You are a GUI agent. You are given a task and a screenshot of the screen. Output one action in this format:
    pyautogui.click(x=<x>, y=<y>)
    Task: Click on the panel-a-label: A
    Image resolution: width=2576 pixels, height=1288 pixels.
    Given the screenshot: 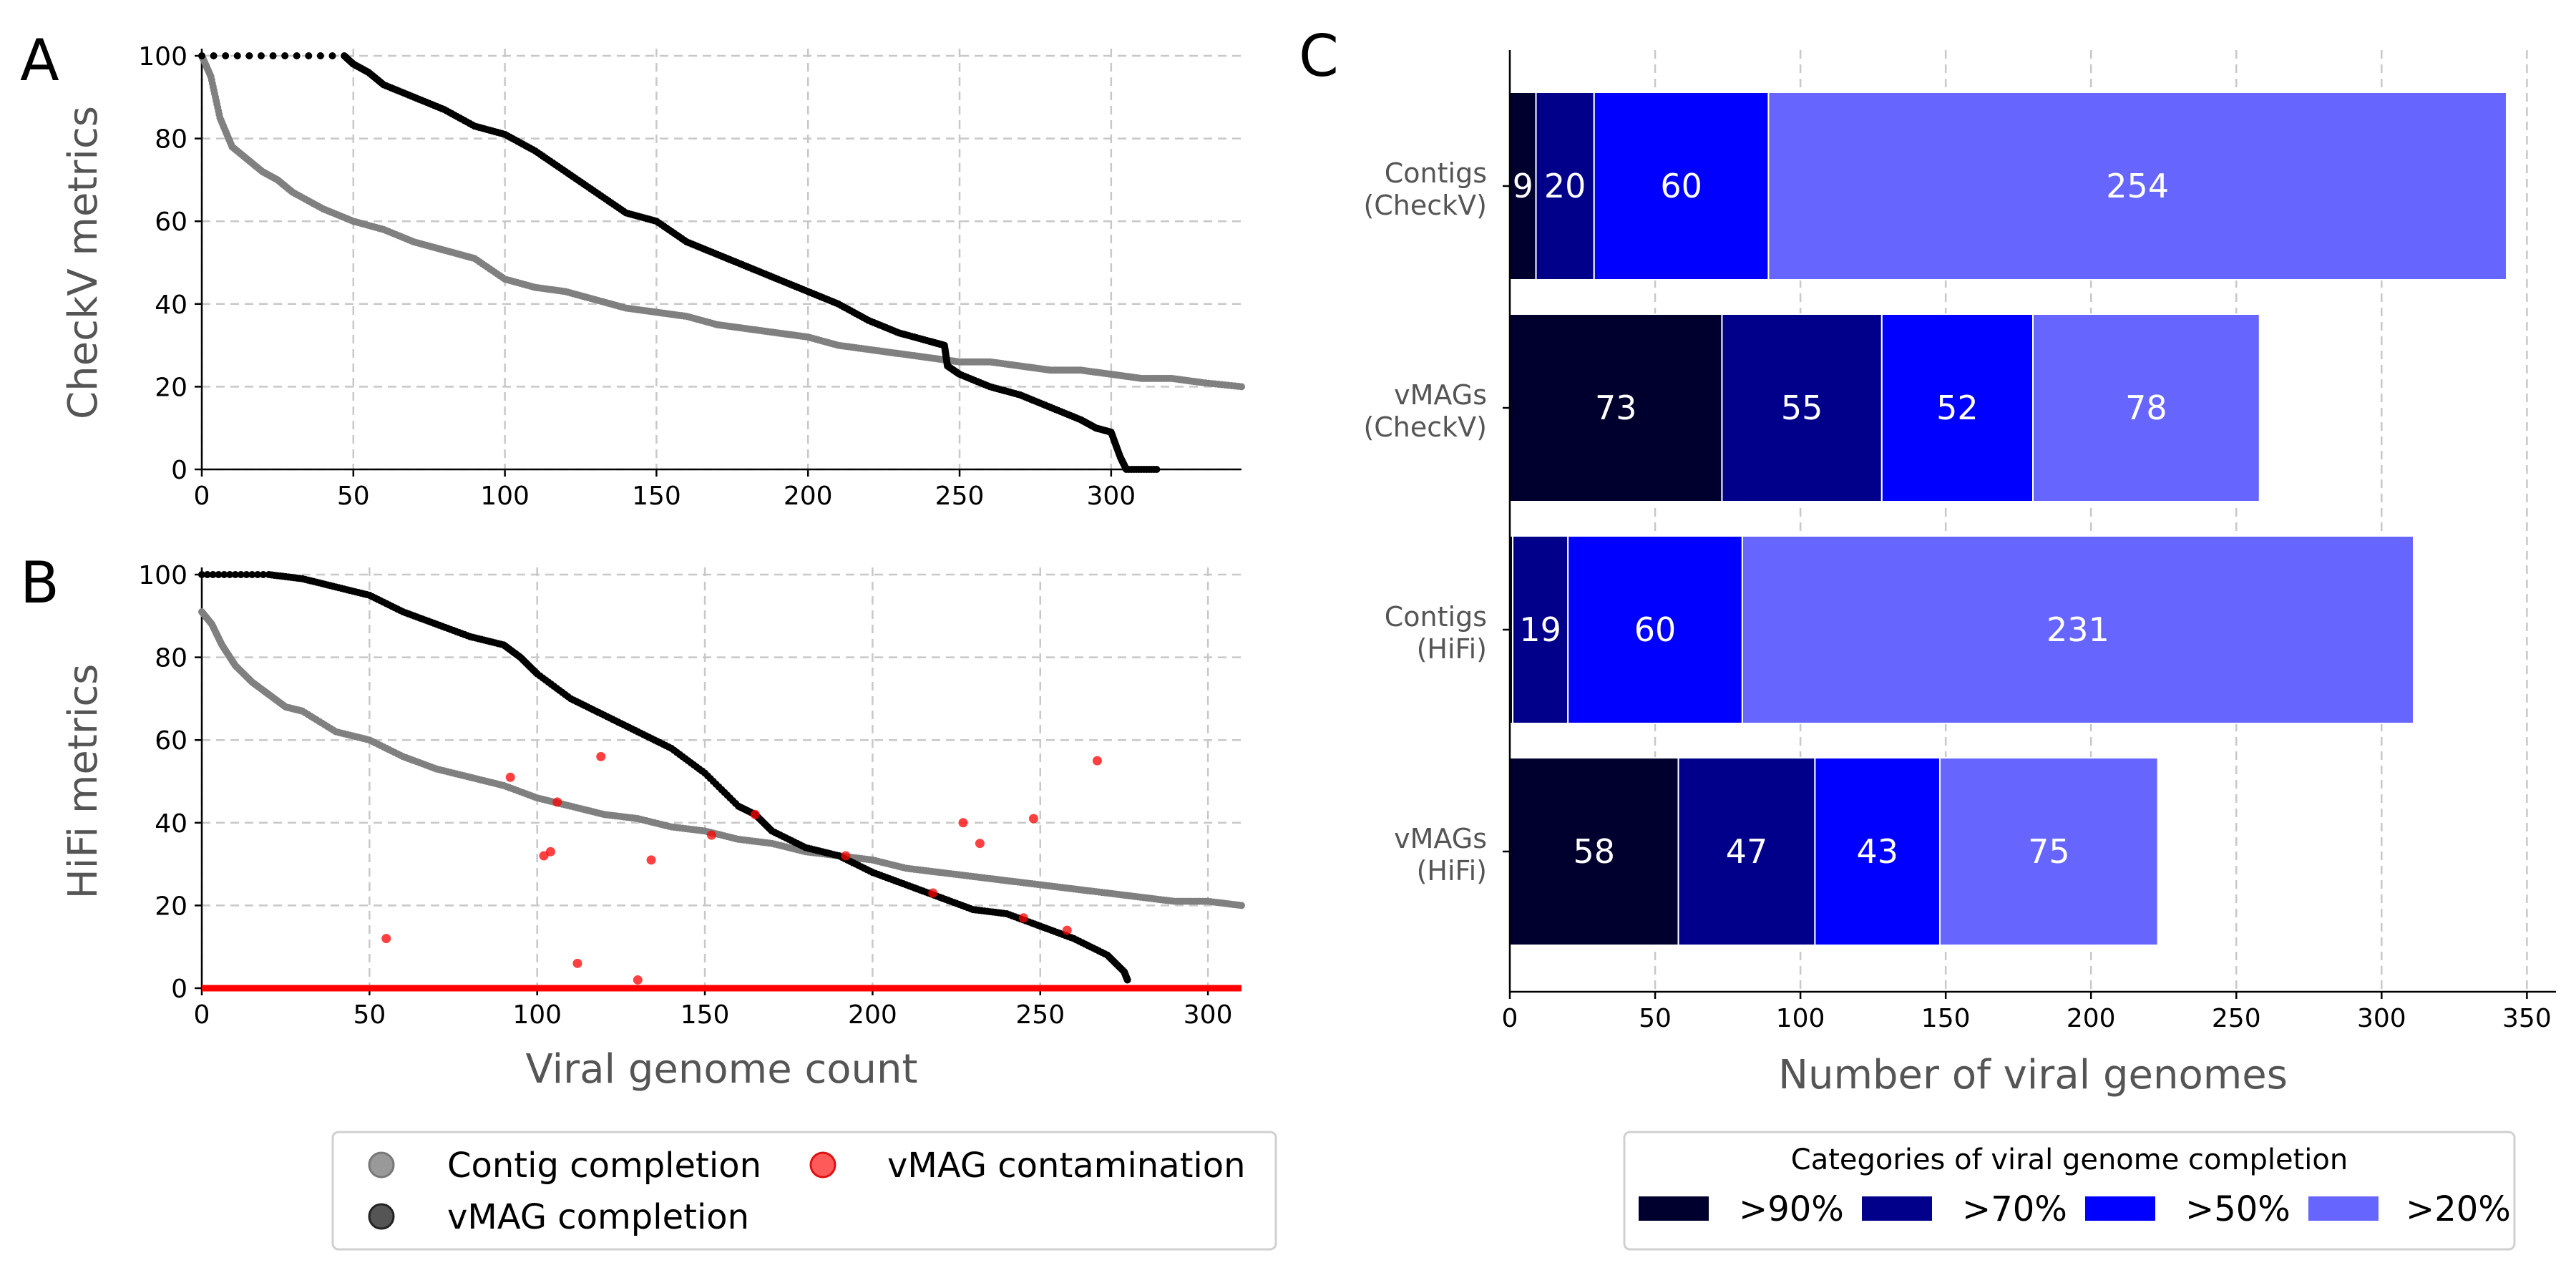 What is the action you would take?
    pyautogui.click(x=39, y=60)
    